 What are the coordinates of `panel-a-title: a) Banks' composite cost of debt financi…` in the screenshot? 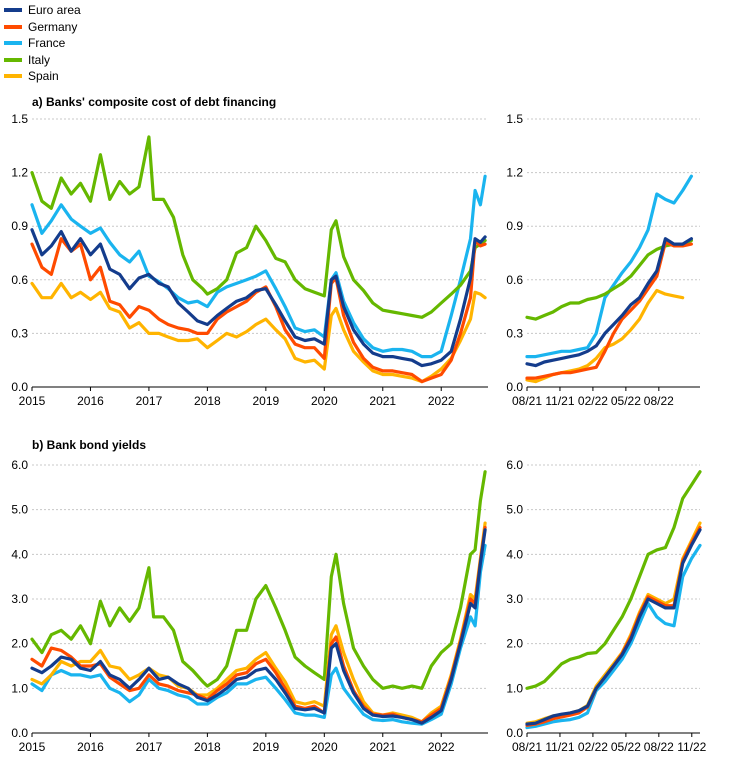 It's located at (154, 102).